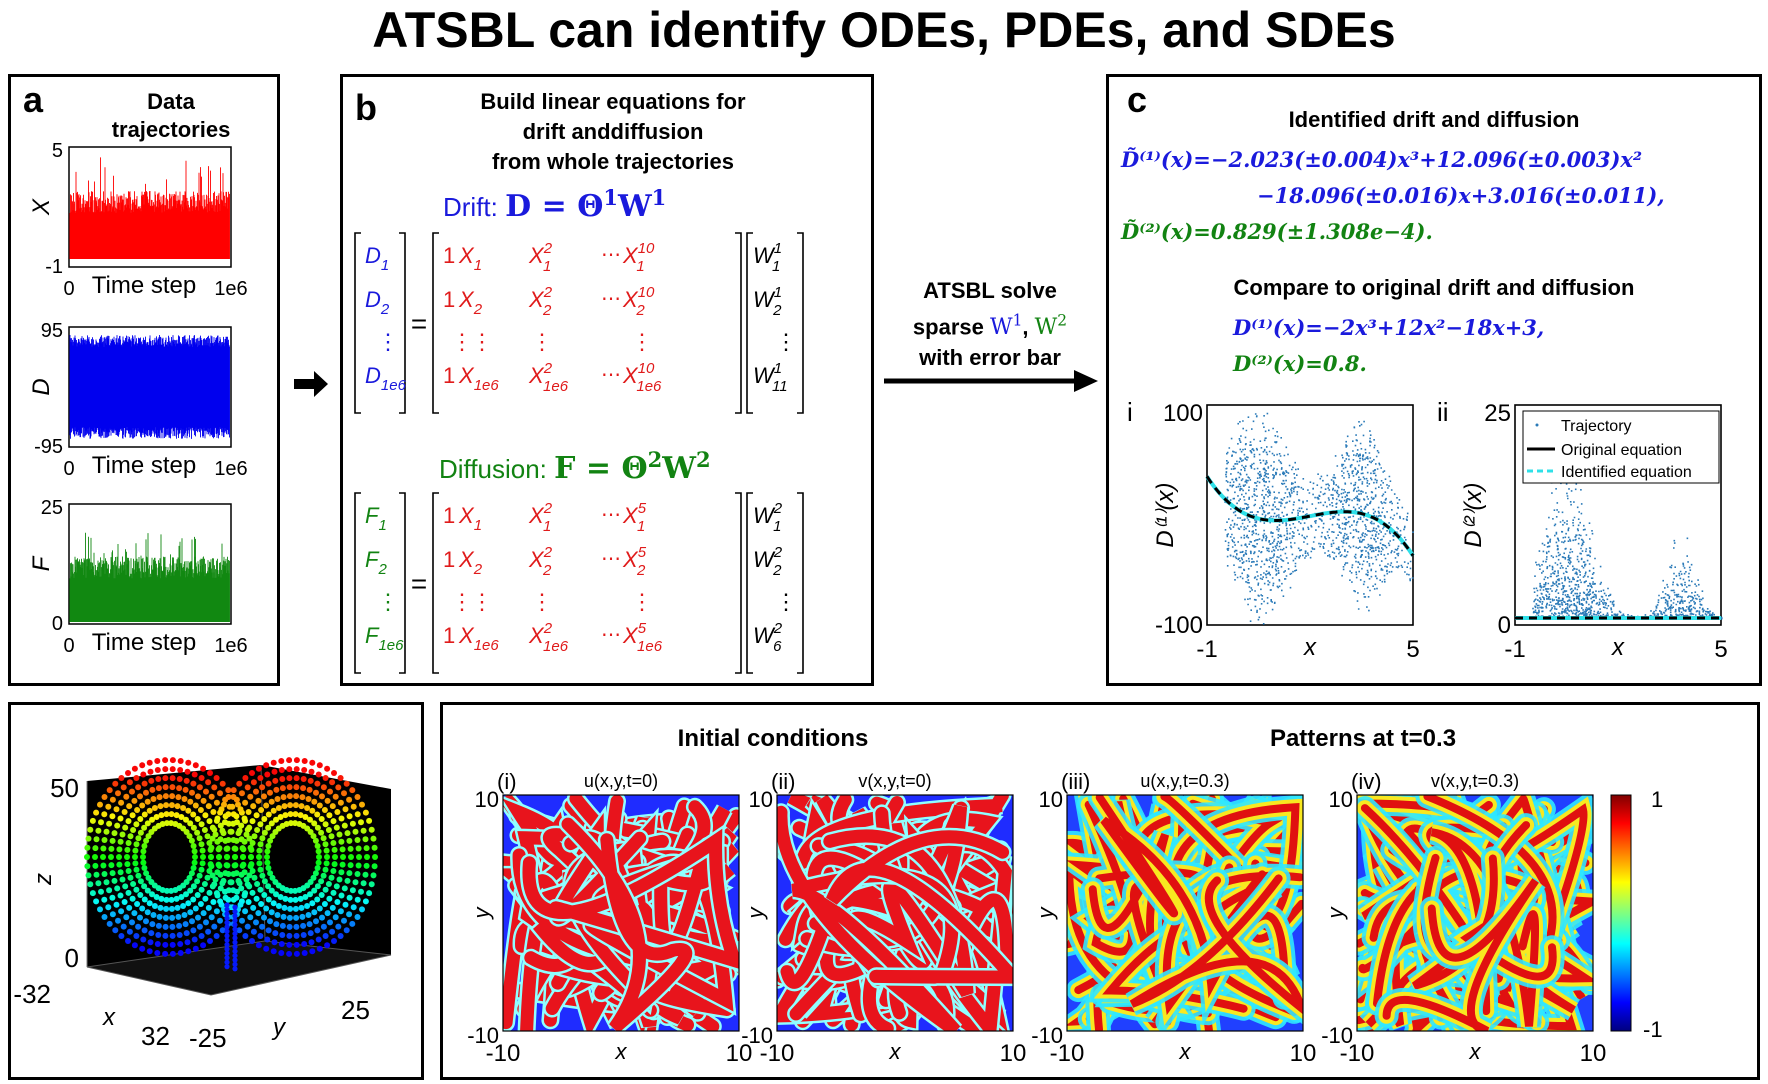 Image resolution: width=1768 pixels, height=1084 pixels. Describe the element at coordinates (1460, 954) in the screenshot. I see `pattern-stripe` at that location.